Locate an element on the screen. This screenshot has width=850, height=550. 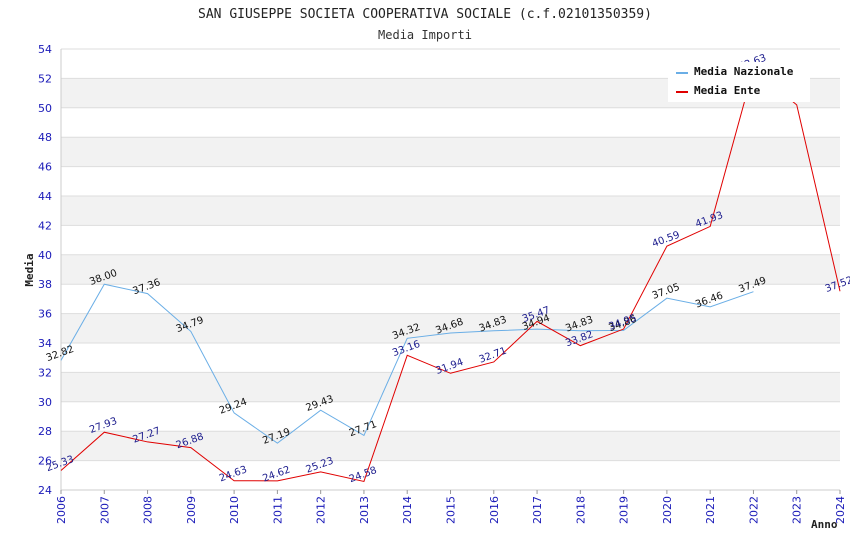
y-tick-label: 48 is located at coordinates (45, 137).